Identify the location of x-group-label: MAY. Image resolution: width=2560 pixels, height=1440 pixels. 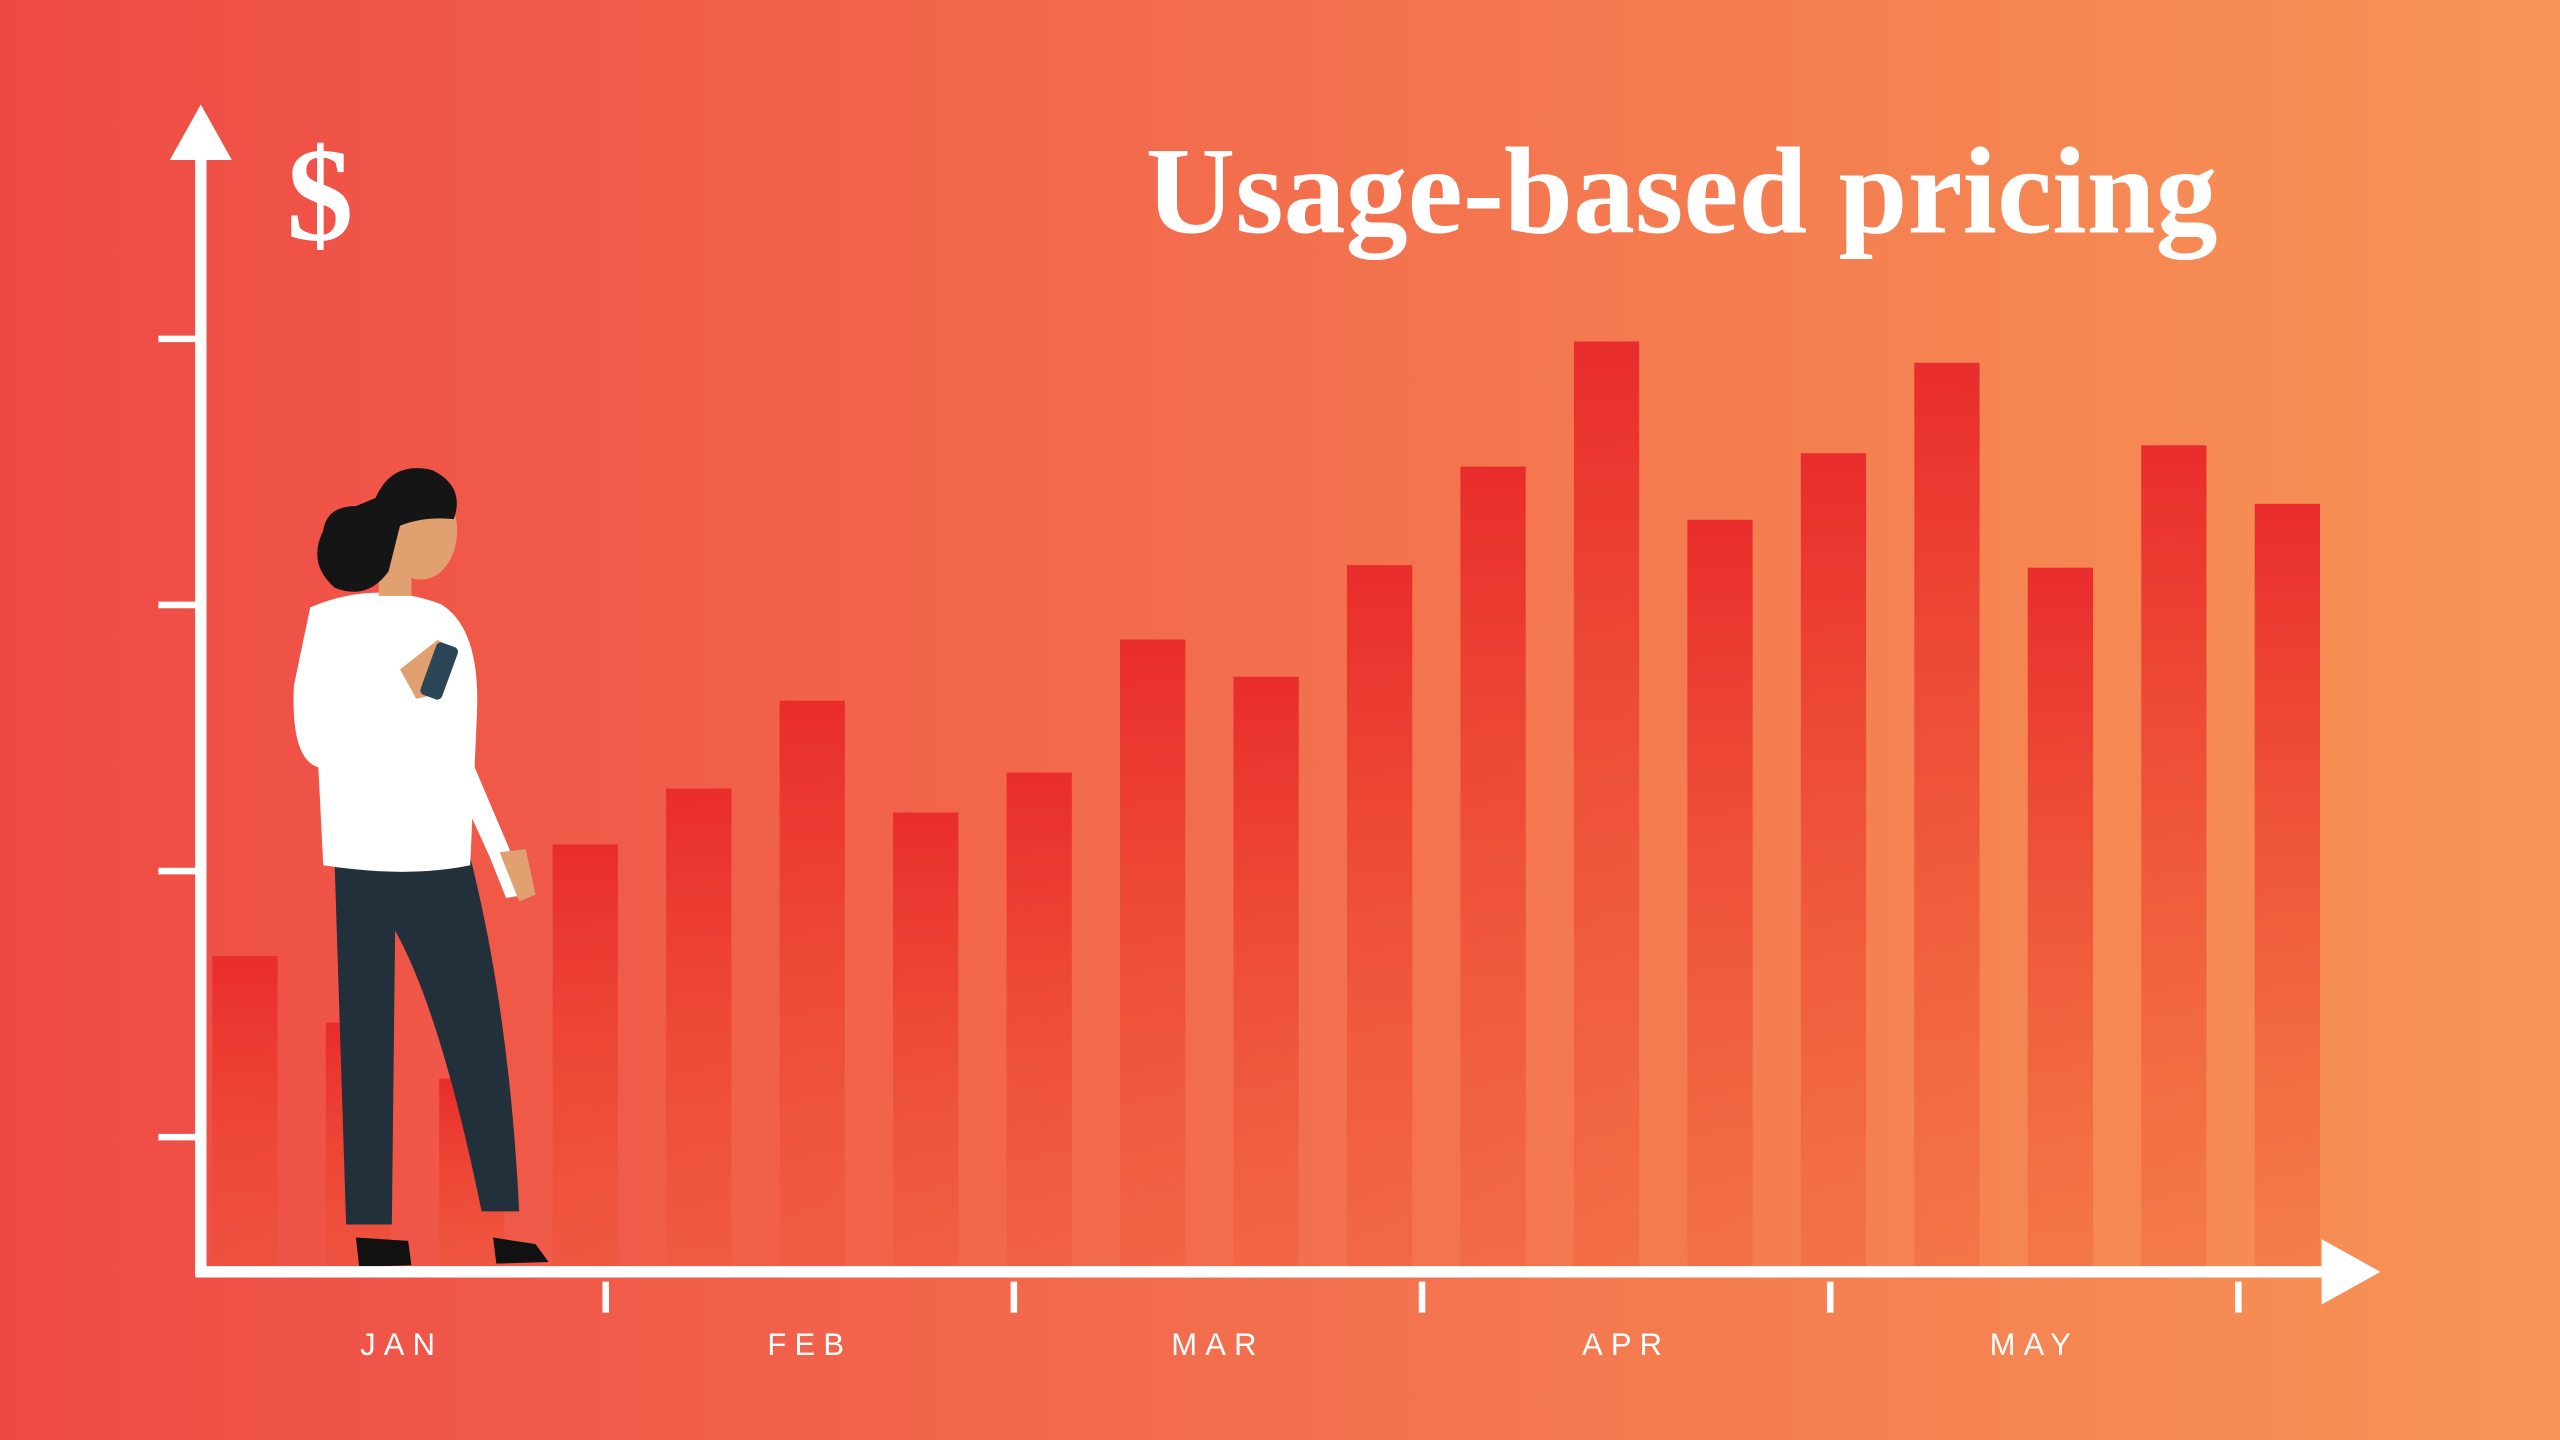
(2034, 1344).